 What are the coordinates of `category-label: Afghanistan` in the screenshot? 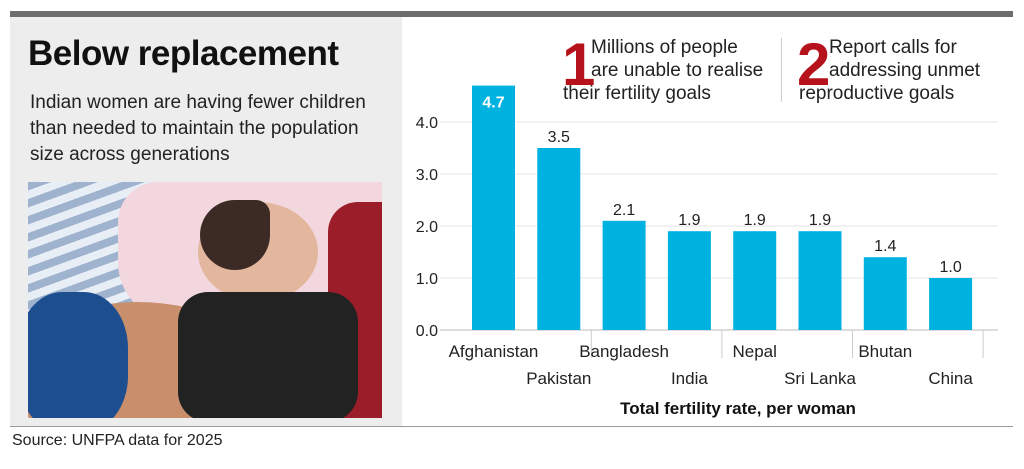 It's located at (494, 351).